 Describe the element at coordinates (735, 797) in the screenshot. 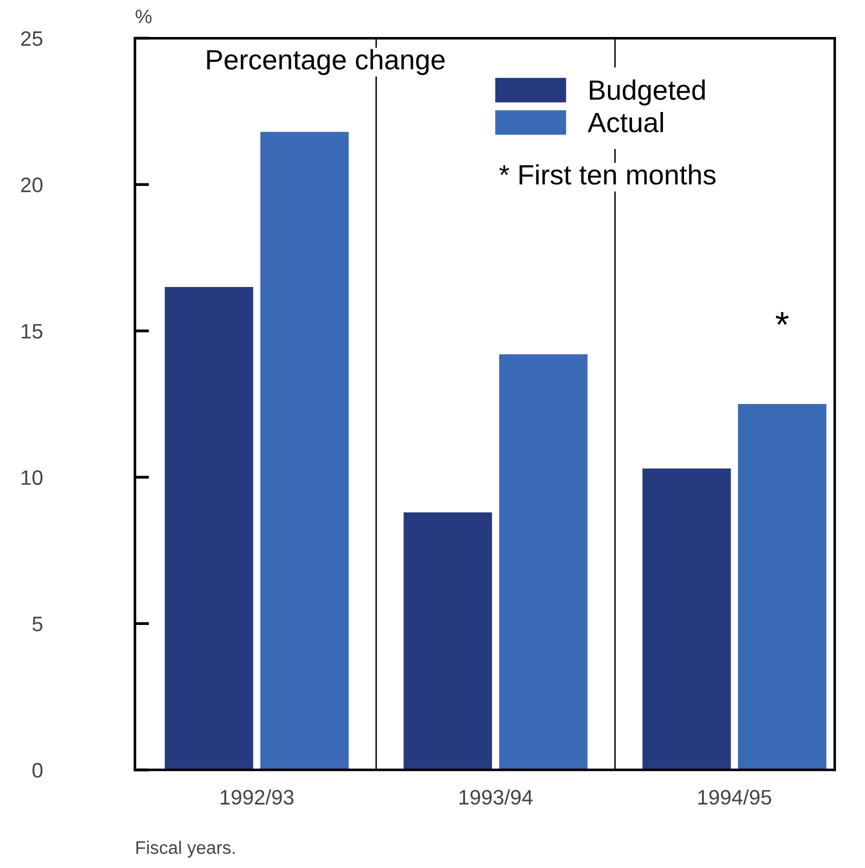

I see `x-tick-label: 1994/95` at that location.